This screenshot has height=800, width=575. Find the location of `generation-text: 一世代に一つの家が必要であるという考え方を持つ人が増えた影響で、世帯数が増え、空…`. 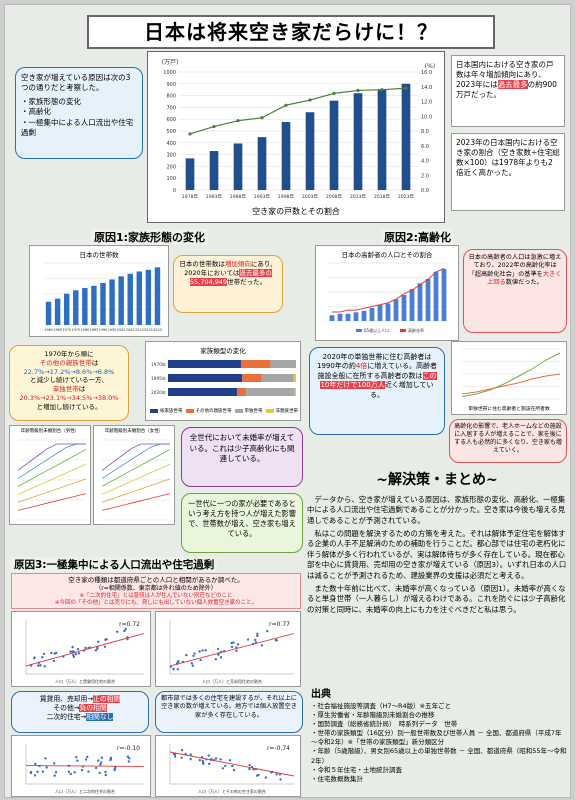

generation-text: 一世代に一つの家が必要であるという考え方を持つ人が増えた影響で、世帯数が増え、空… is located at coordinates (242, 519).